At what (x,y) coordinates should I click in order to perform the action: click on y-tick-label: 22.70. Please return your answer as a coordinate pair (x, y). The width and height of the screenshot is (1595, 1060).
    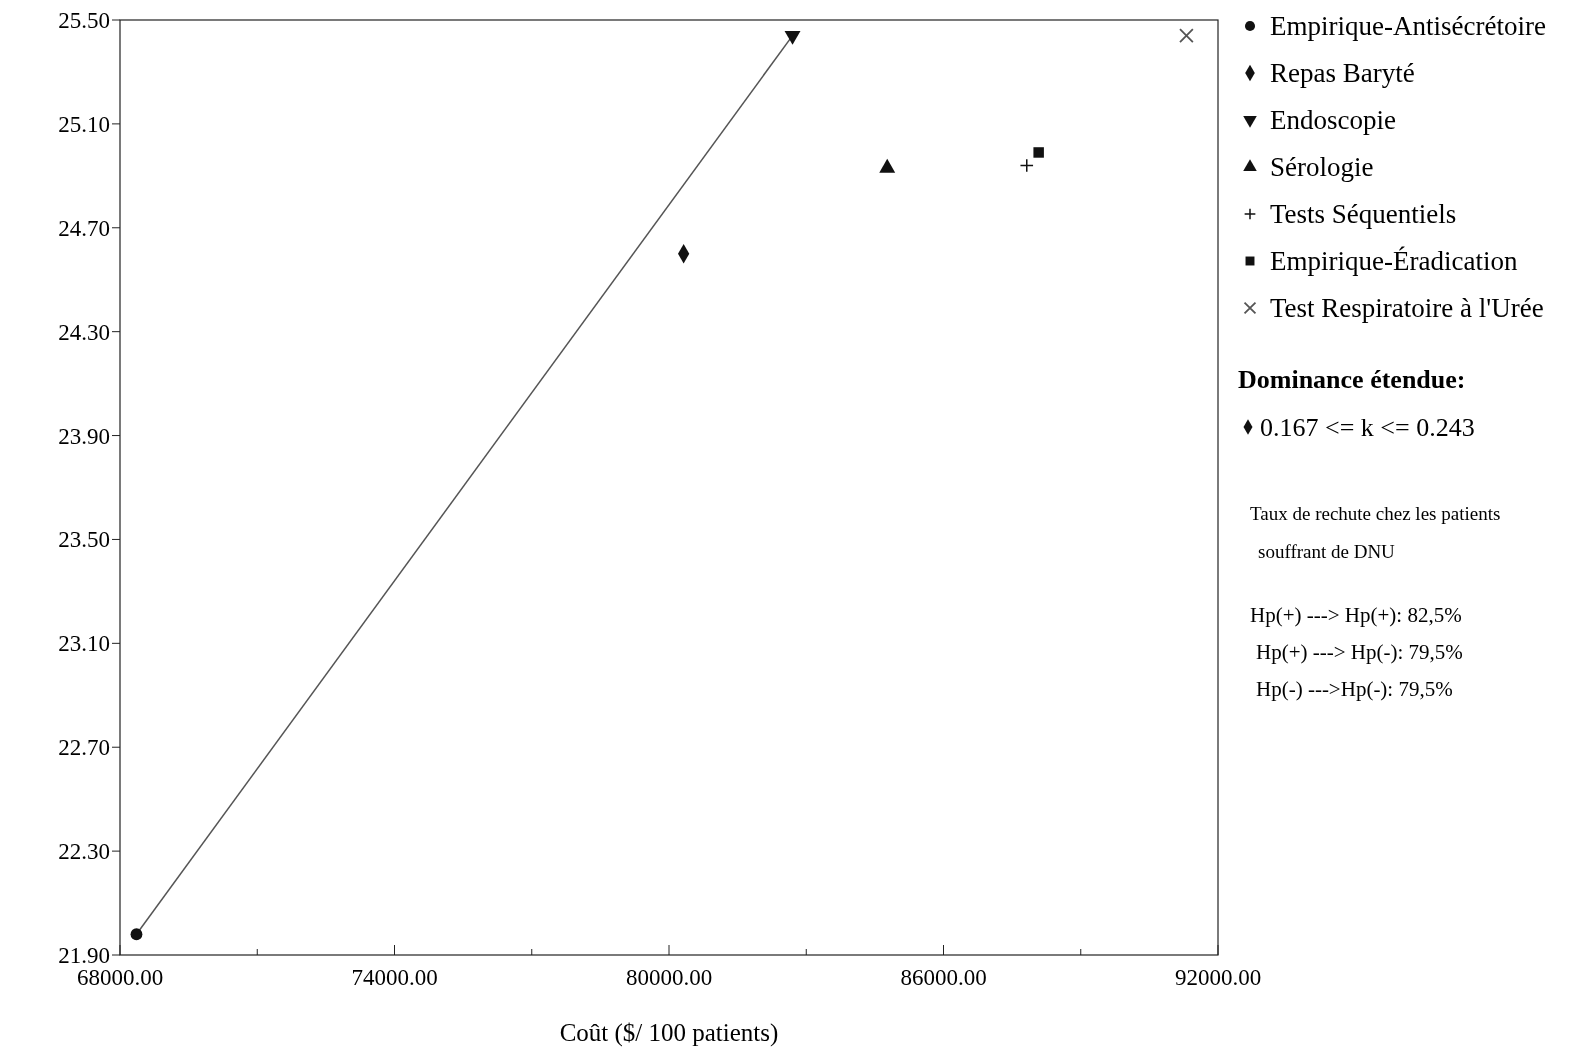
    Looking at the image, I should click on (84, 748).